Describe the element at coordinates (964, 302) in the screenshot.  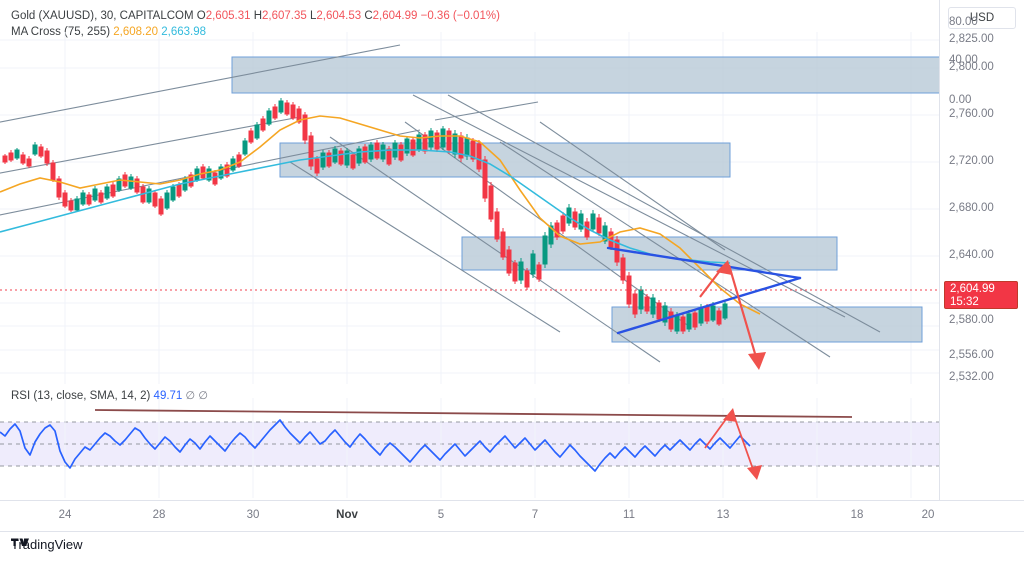
I see `last-price-time: 15:32` at that location.